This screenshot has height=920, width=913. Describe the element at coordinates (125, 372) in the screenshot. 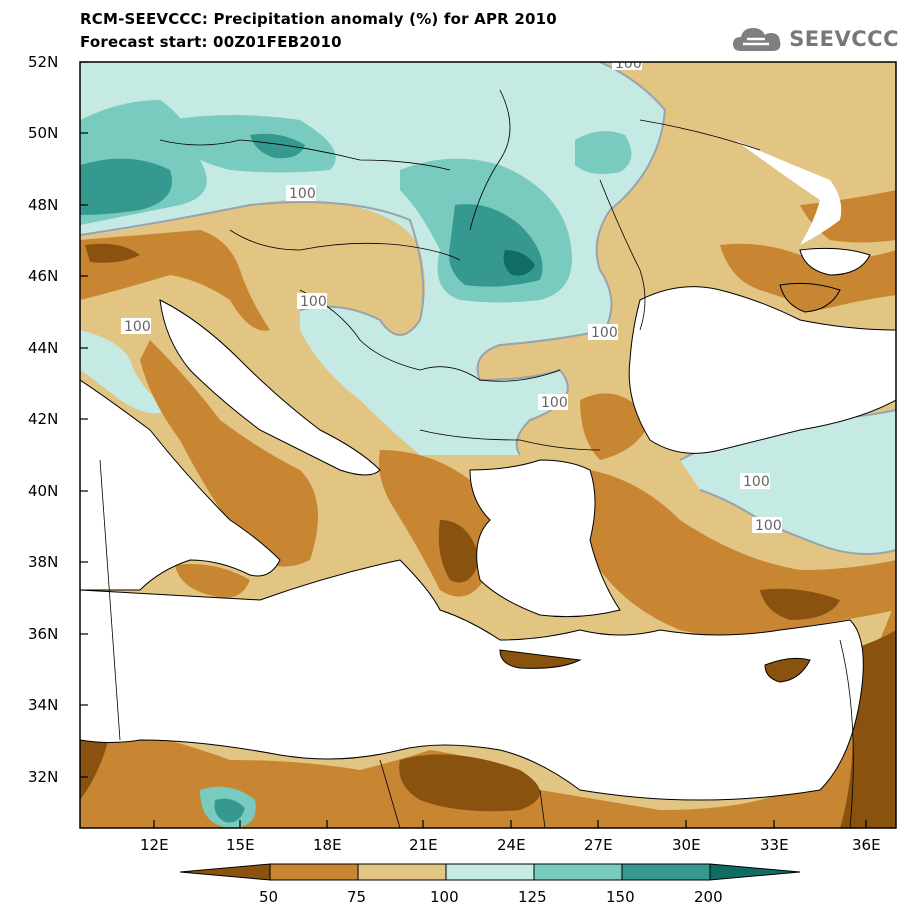

I see `anomaly-zone-100-125-west` at that location.